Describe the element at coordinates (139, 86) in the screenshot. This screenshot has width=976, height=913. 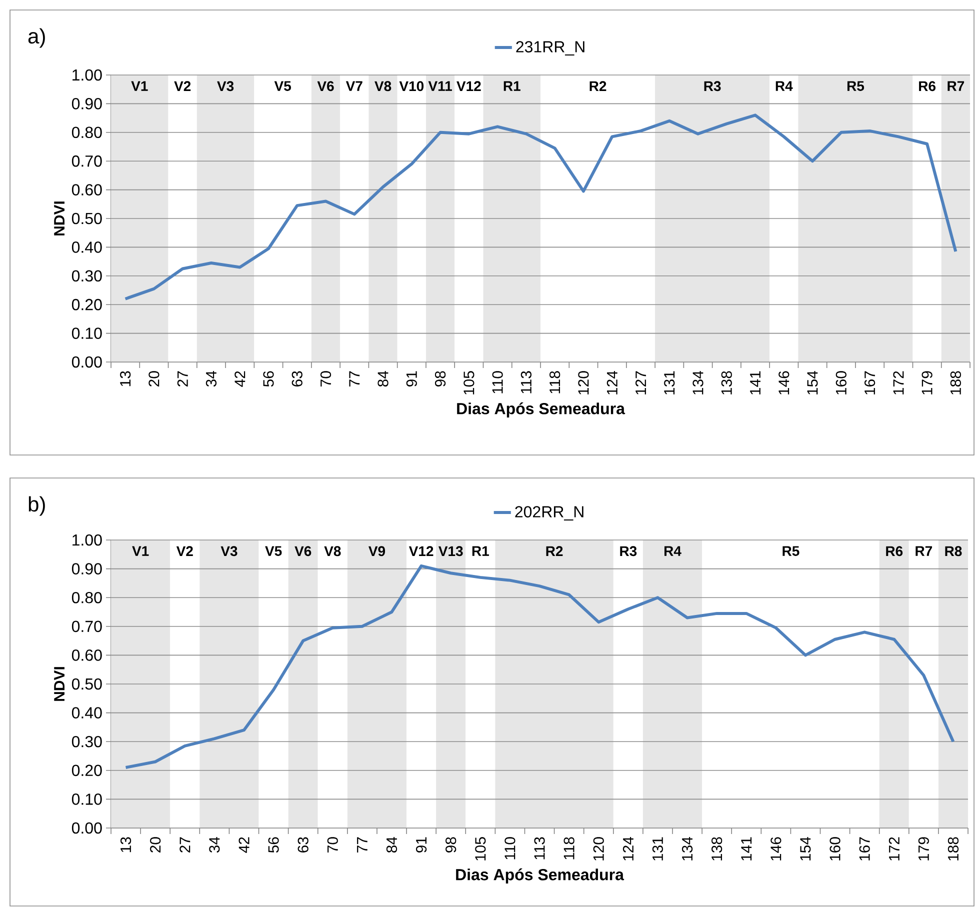
I see `band-label: V1` at that location.